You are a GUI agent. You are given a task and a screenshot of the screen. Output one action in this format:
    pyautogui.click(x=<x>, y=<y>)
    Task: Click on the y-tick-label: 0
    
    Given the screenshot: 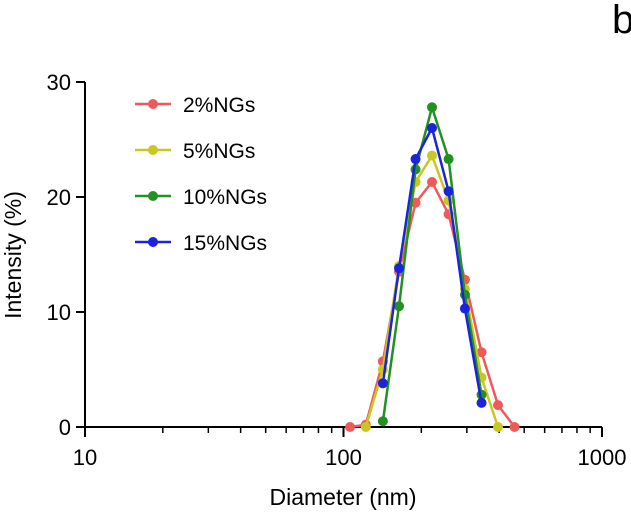 What is the action you would take?
    pyautogui.click(x=65, y=427)
    